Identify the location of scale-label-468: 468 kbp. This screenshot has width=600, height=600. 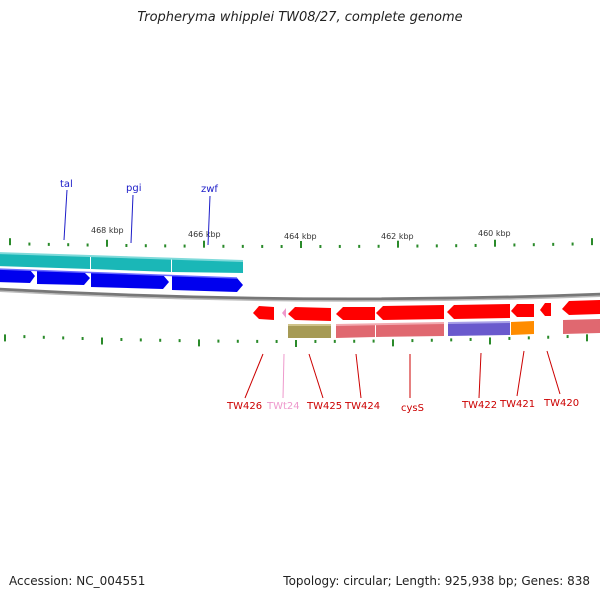
(107, 230).